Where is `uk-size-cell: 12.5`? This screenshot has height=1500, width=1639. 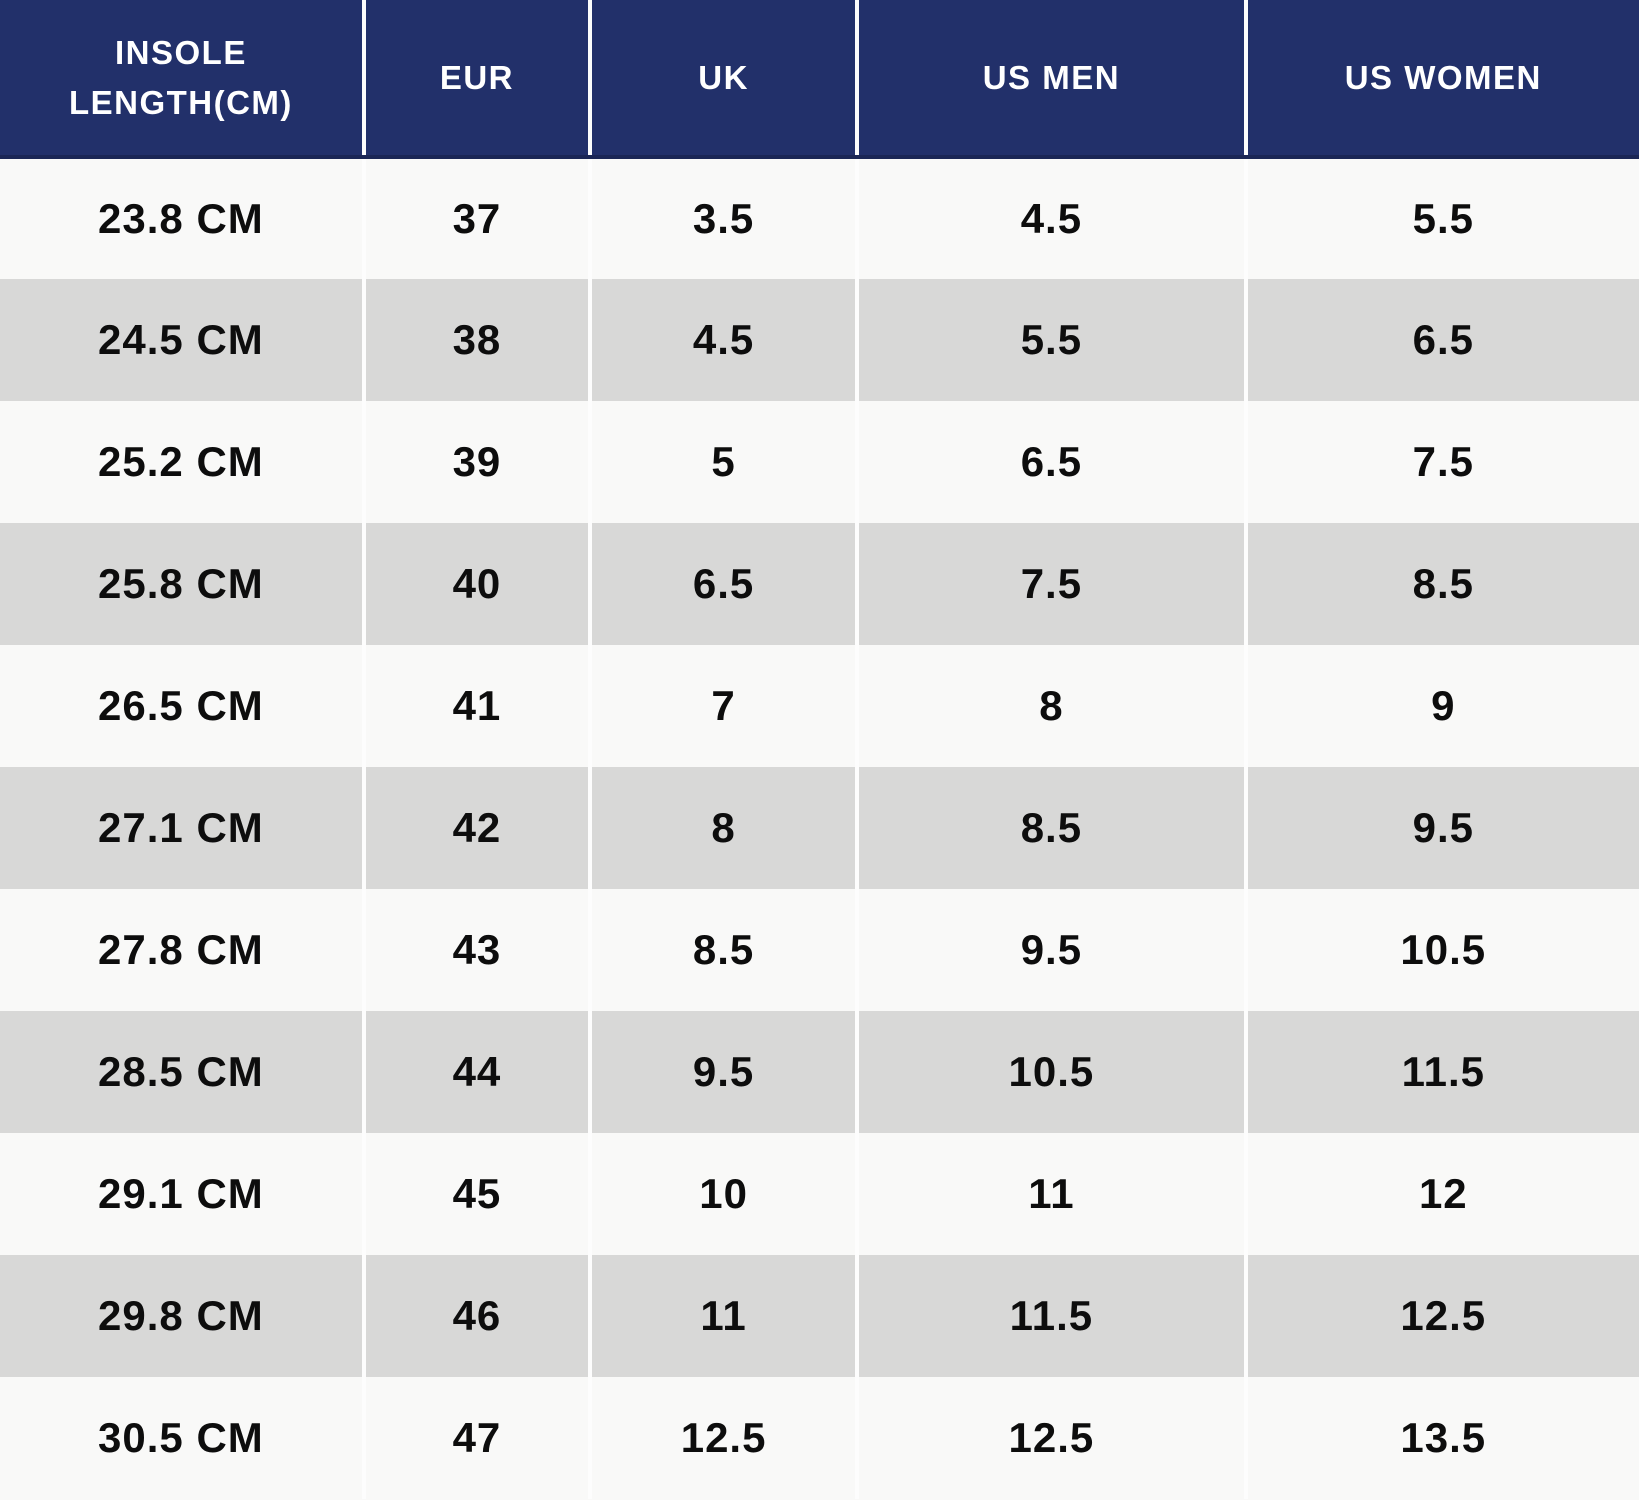 uk-size-cell: 12.5 is located at coordinates (723, 1438).